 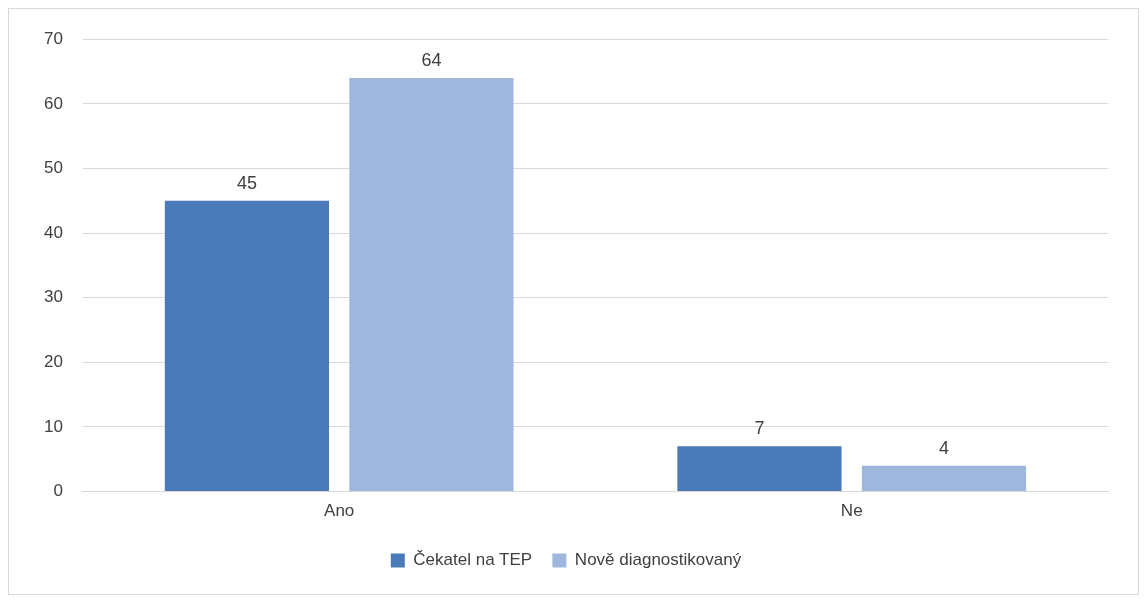 What do you see at coordinates (53, 426) in the screenshot?
I see `y-tick-label: 10` at bounding box center [53, 426].